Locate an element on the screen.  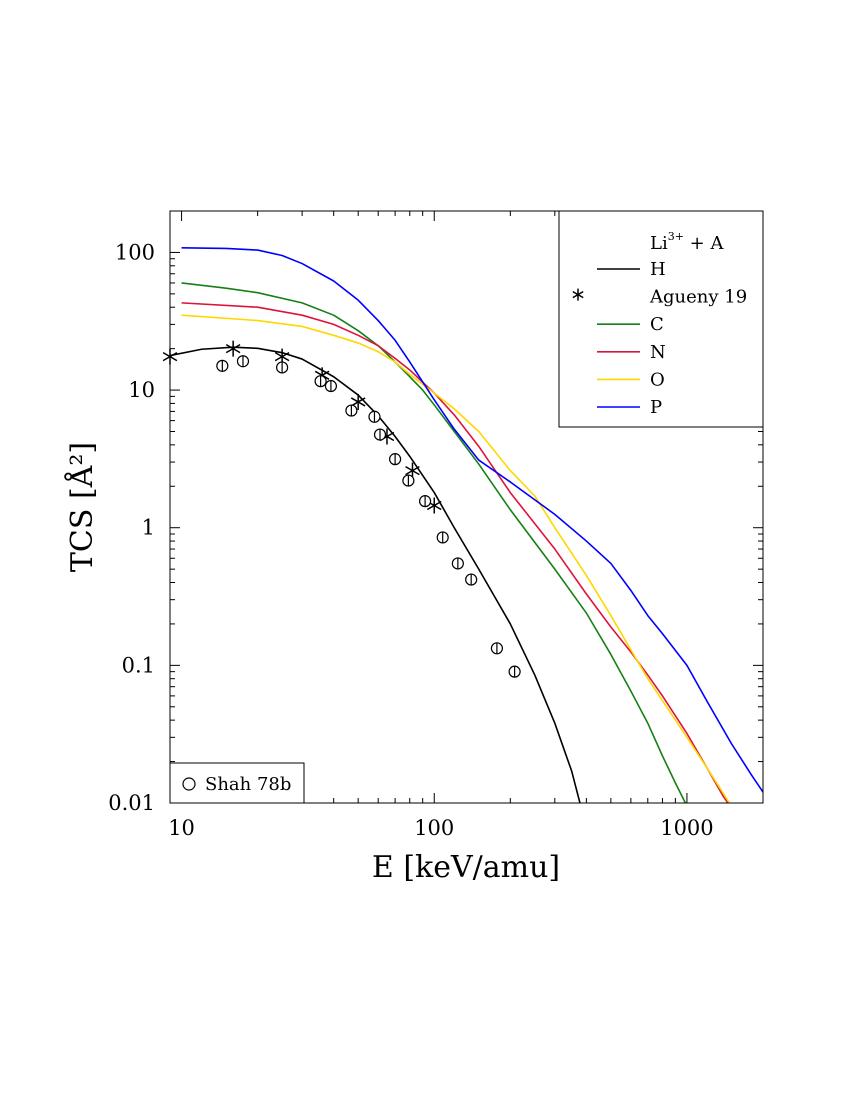
legend-item-agueny-19: Agueny 19 is located at coordinates (659, 297).